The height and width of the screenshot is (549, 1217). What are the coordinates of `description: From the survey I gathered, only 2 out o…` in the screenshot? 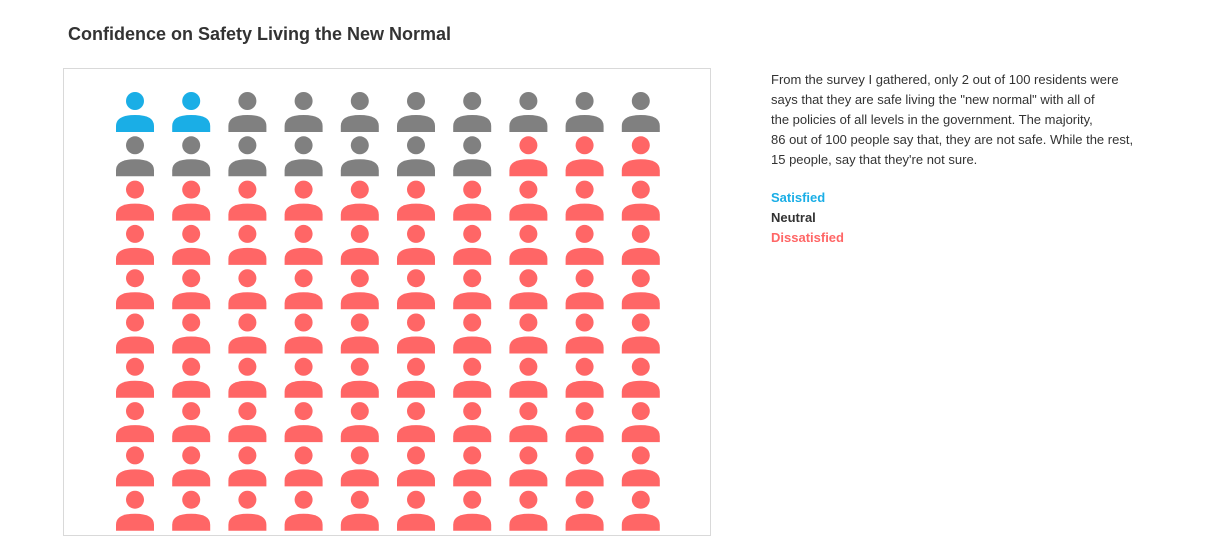 It's located at (981, 120).